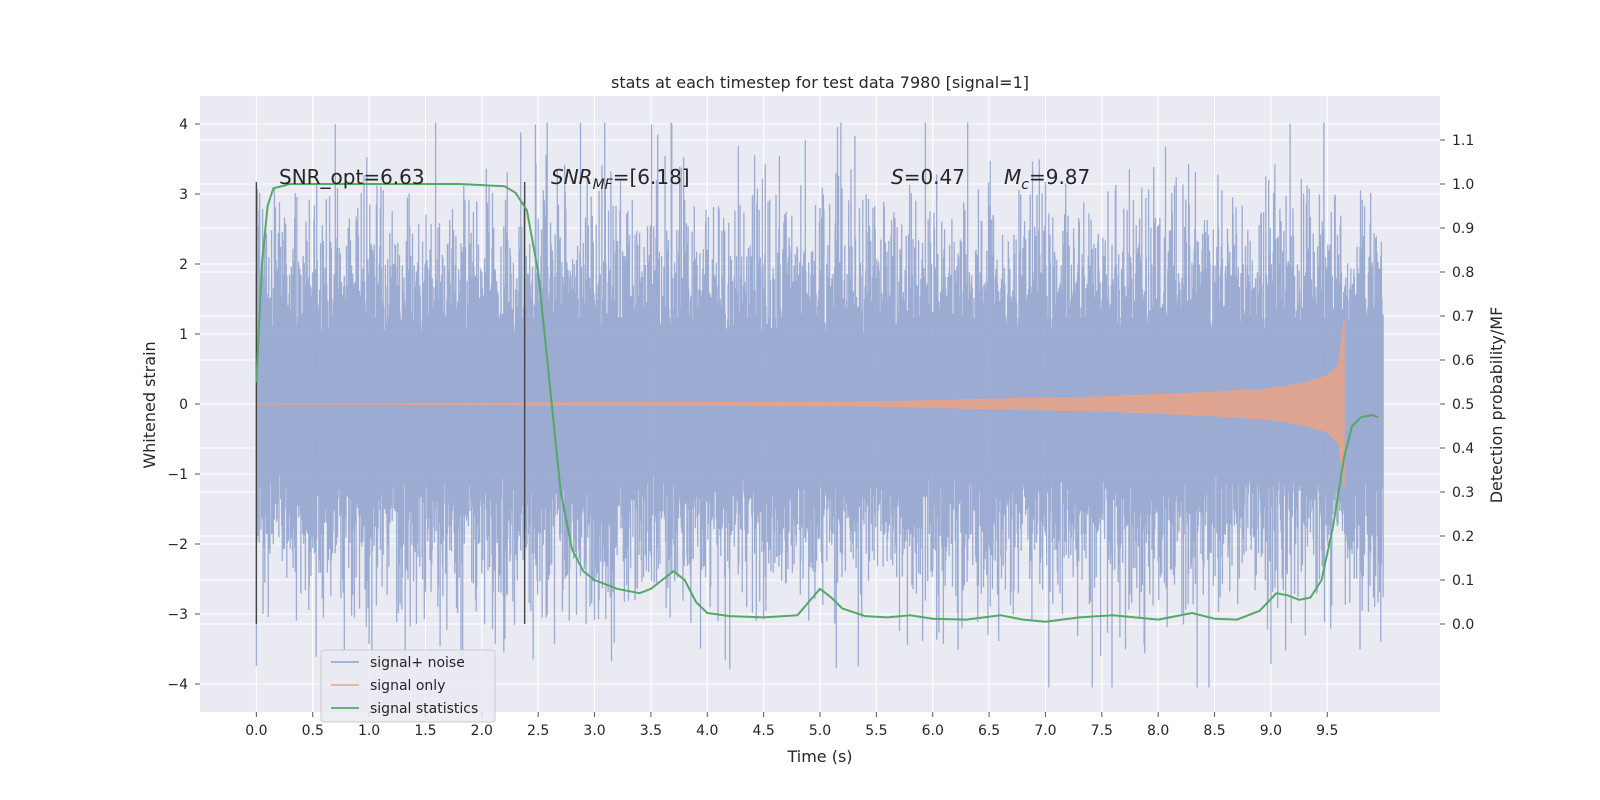 This screenshot has width=1600, height=800. I want to click on y-tick-label: 3, so click(183, 195).